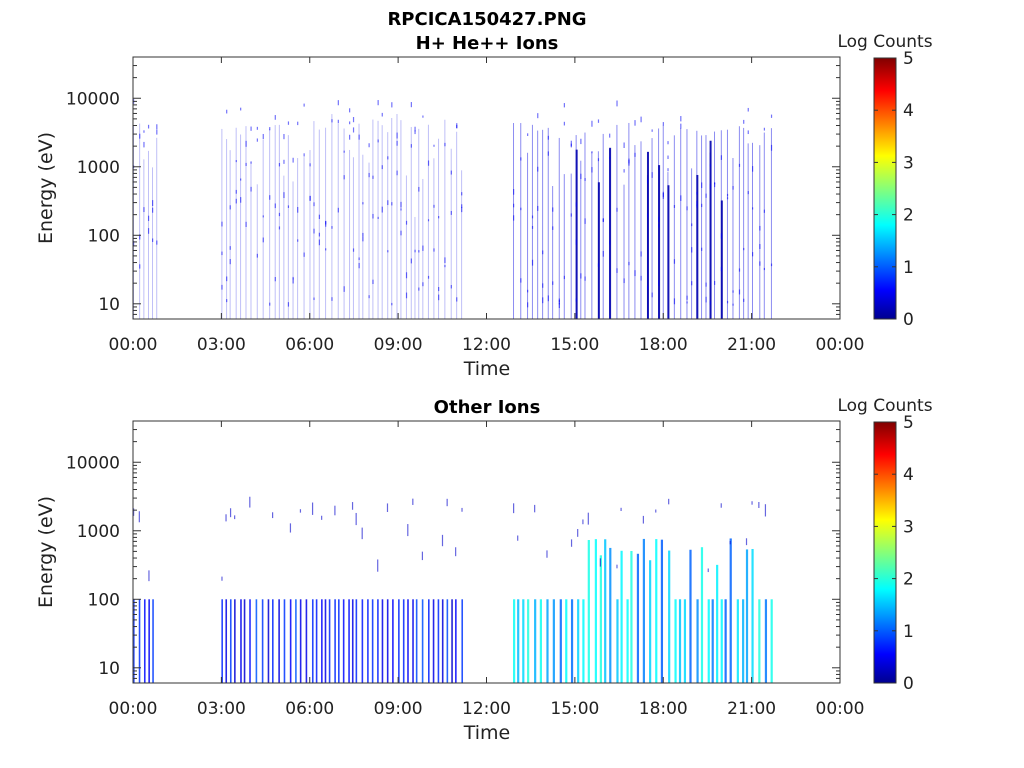  I want to click on colorbar-tick-label: 4, so click(908, 111).